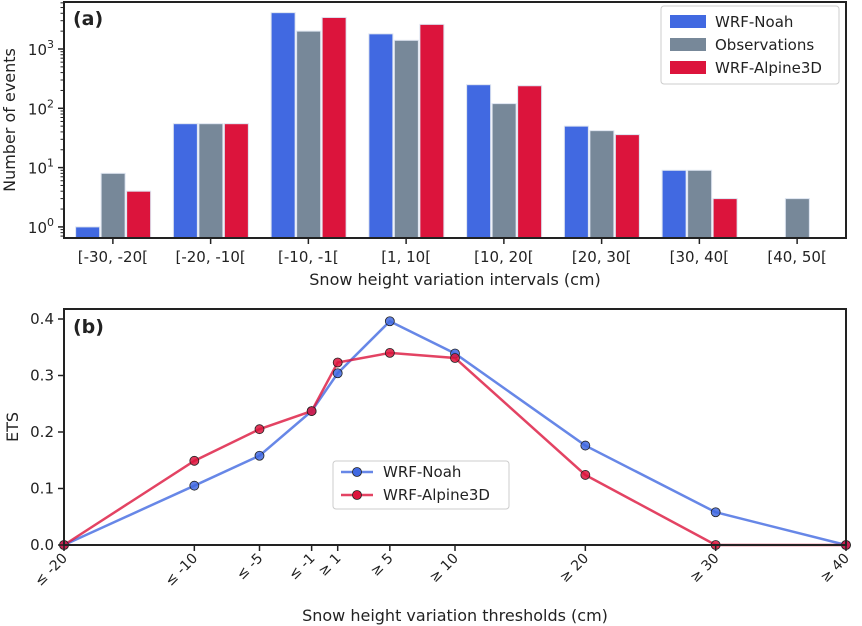 Image resolution: width=862 pixels, height=626 pixels. What do you see at coordinates (329, 565) in the screenshot?
I see `x-tick-label: ≥ 1` at bounding box center [329, 565].